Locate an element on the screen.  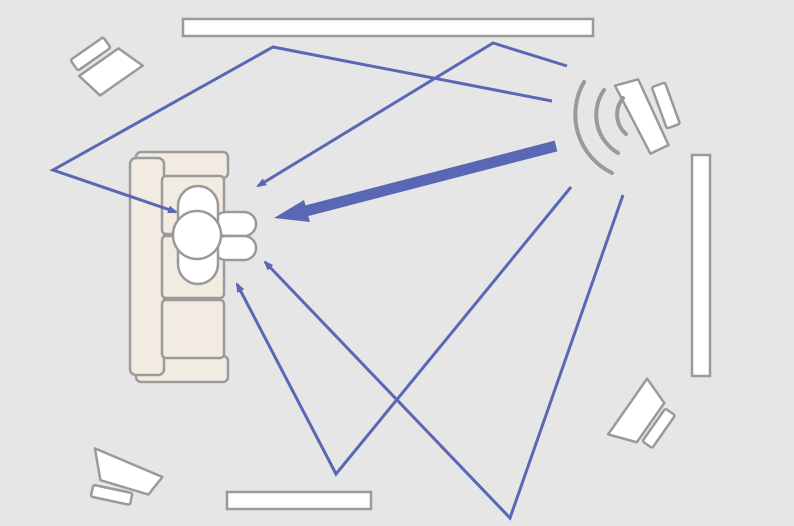
sofa-seat-bottom is located at coordinates (193, 329).